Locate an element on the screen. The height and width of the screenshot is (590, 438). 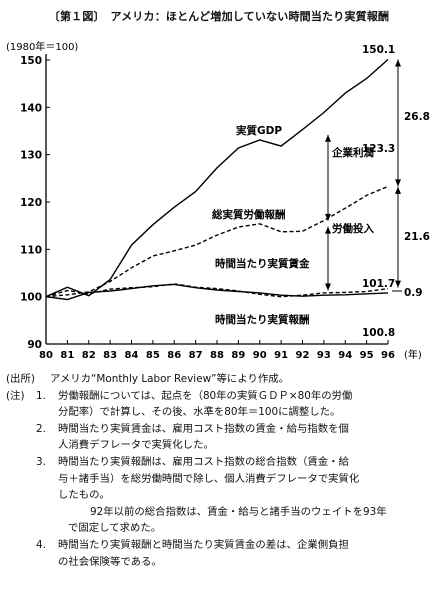
series-label: 時間当たり実質報酬 is located at coordinates (262, 319).